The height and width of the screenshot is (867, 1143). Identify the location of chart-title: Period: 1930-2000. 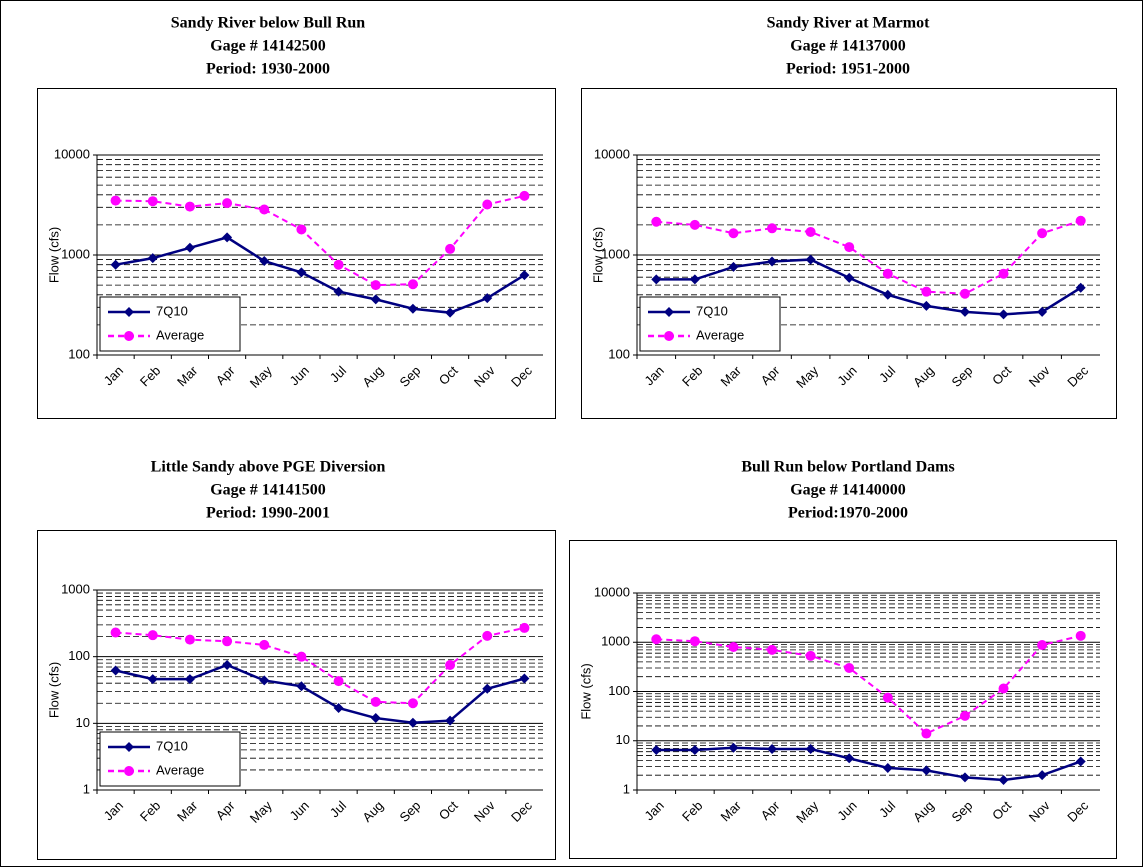
(268, 69).